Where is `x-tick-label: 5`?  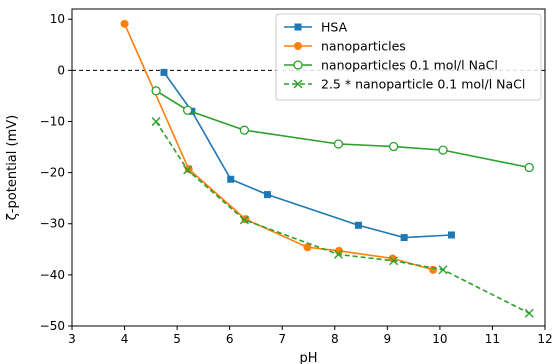
x-tick-label: 5 is located at coordinates (177, 339).